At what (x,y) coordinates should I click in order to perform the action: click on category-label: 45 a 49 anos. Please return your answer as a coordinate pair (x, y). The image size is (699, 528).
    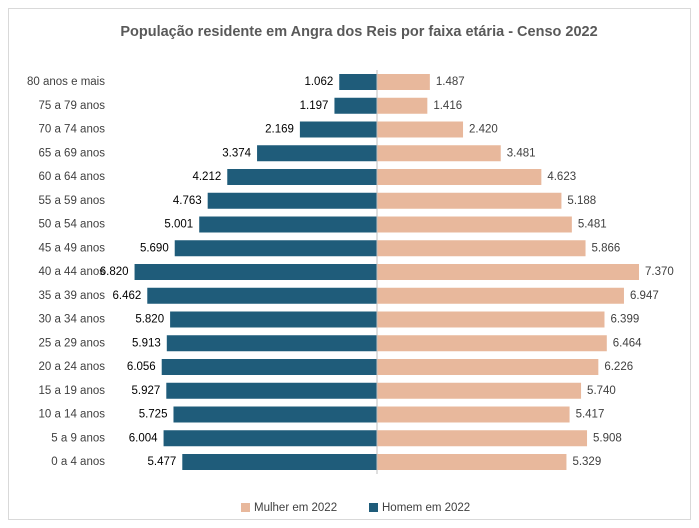
    Looking at the image, I should click on (71, 248).